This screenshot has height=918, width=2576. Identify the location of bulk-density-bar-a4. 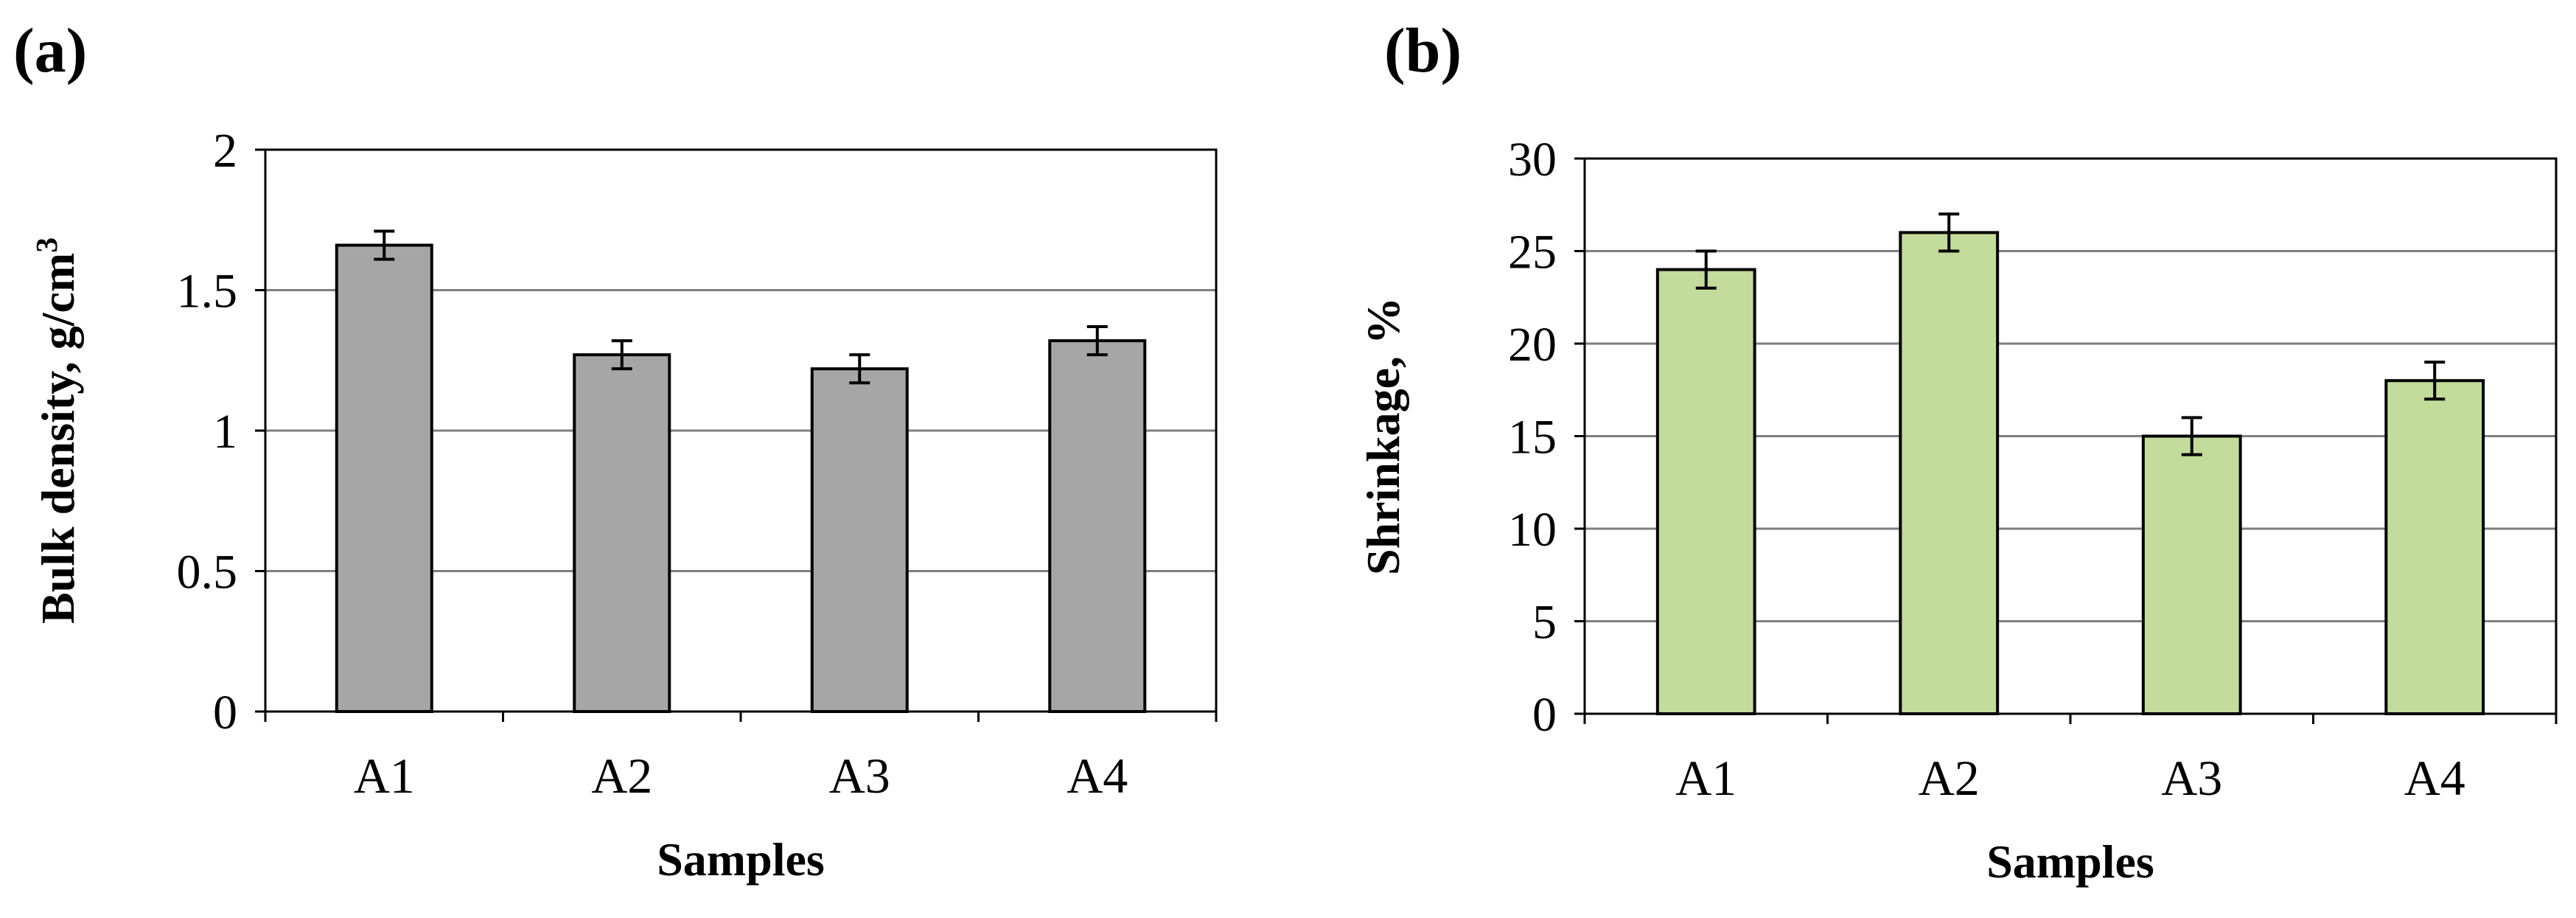
(1097, 526).